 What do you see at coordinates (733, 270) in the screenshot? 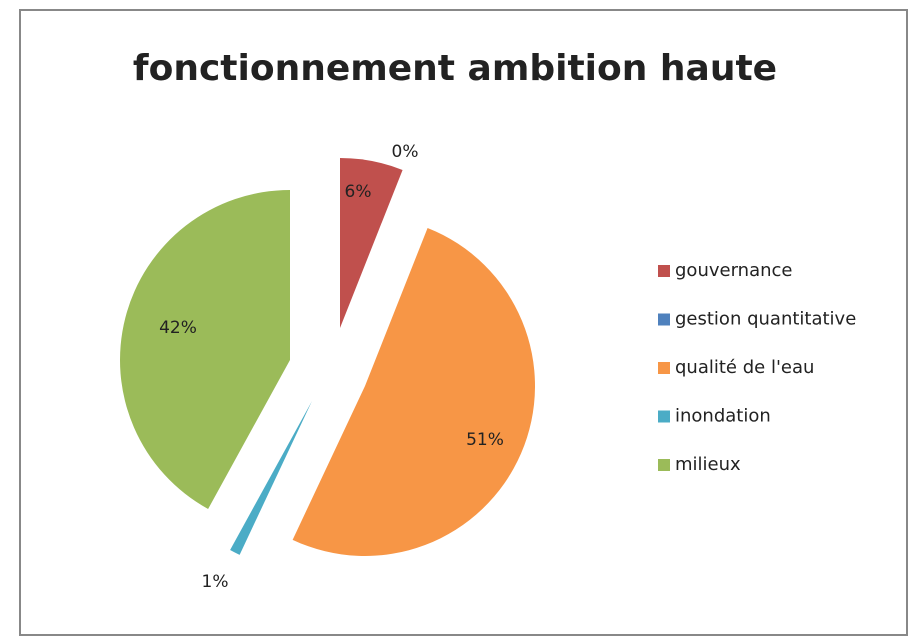
I see `legend-label: gouvernance` at bounding box center [733, 270].